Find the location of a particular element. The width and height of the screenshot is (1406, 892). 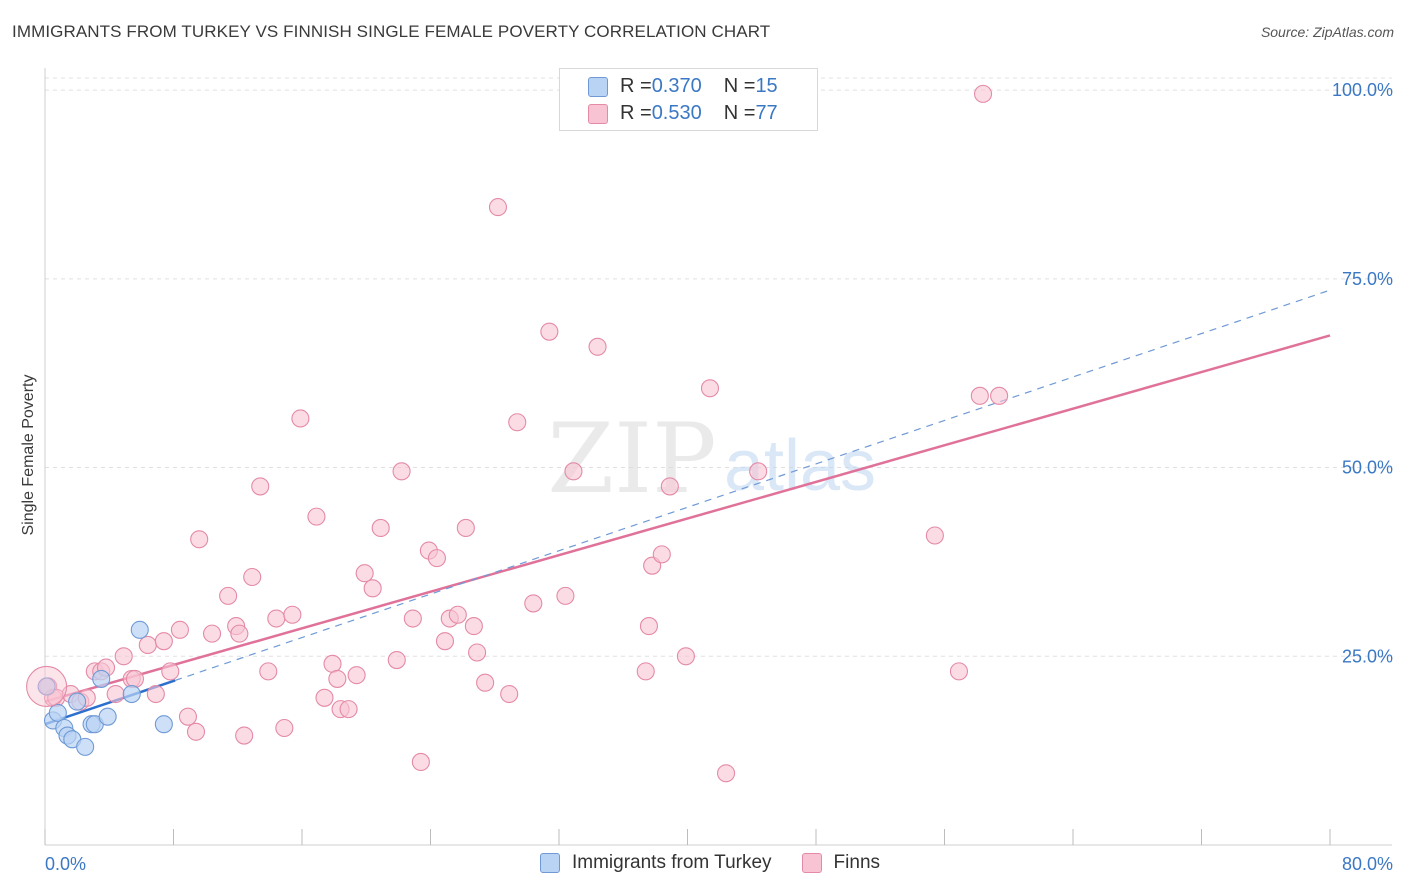

legend-n-value: 77 is located at coordinates (766, 112).